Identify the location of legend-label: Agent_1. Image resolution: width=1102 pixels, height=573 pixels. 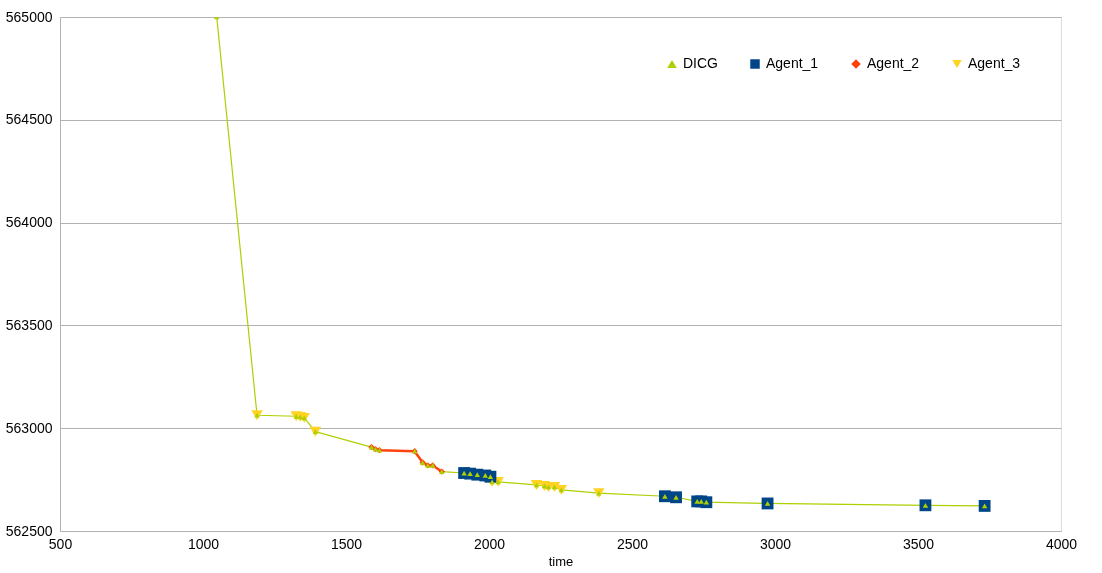
(792, 63).